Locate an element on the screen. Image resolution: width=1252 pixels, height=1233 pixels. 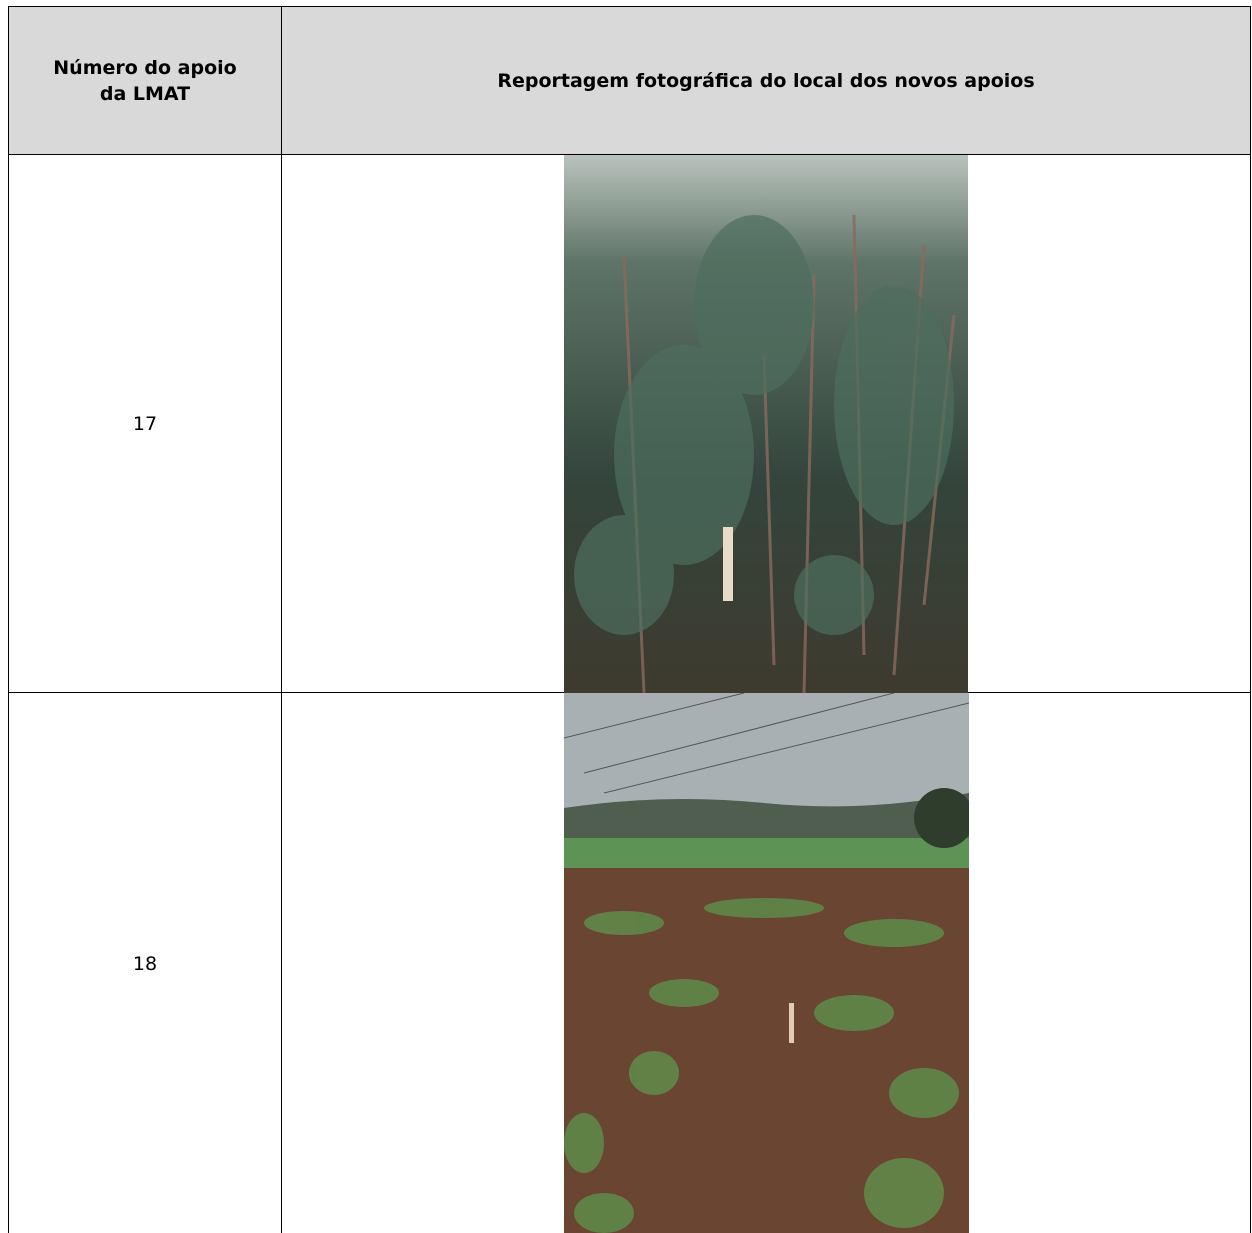
sky is located at coordinates (766, 750).